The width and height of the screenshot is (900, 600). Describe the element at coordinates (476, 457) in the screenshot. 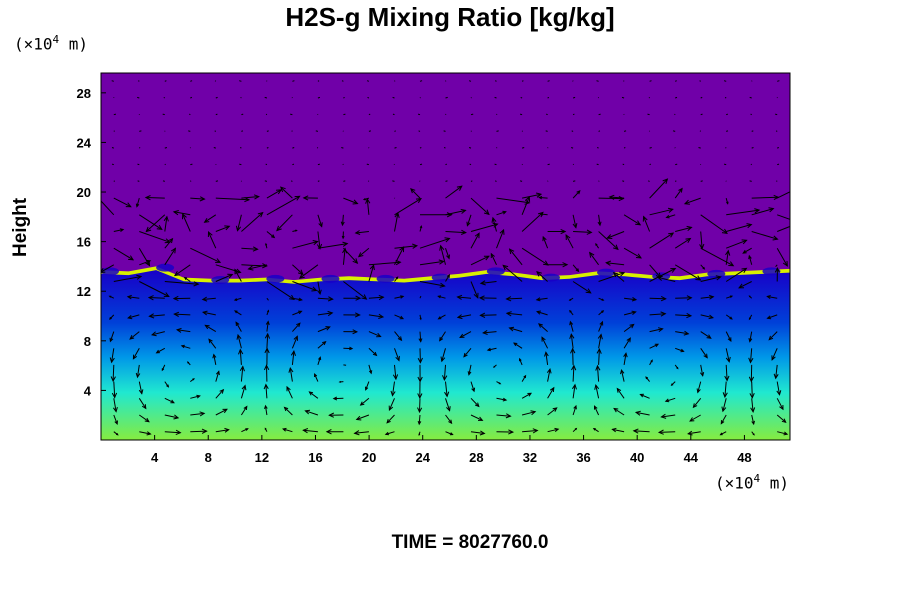

I see `x-tick-label: 28` at that location.